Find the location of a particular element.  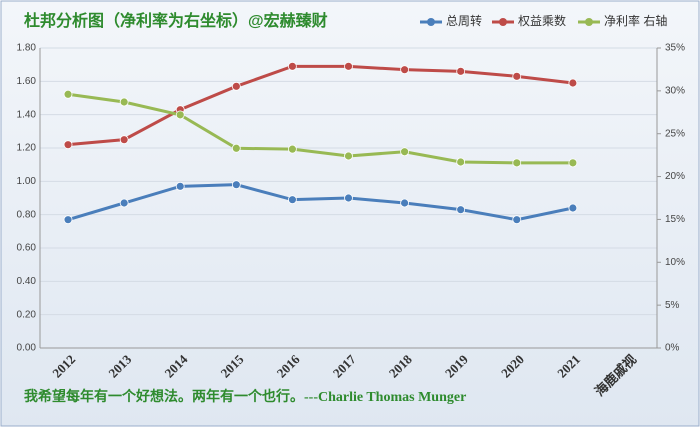

y-tick-label: 1.00 is located at coordinates (27, 181).